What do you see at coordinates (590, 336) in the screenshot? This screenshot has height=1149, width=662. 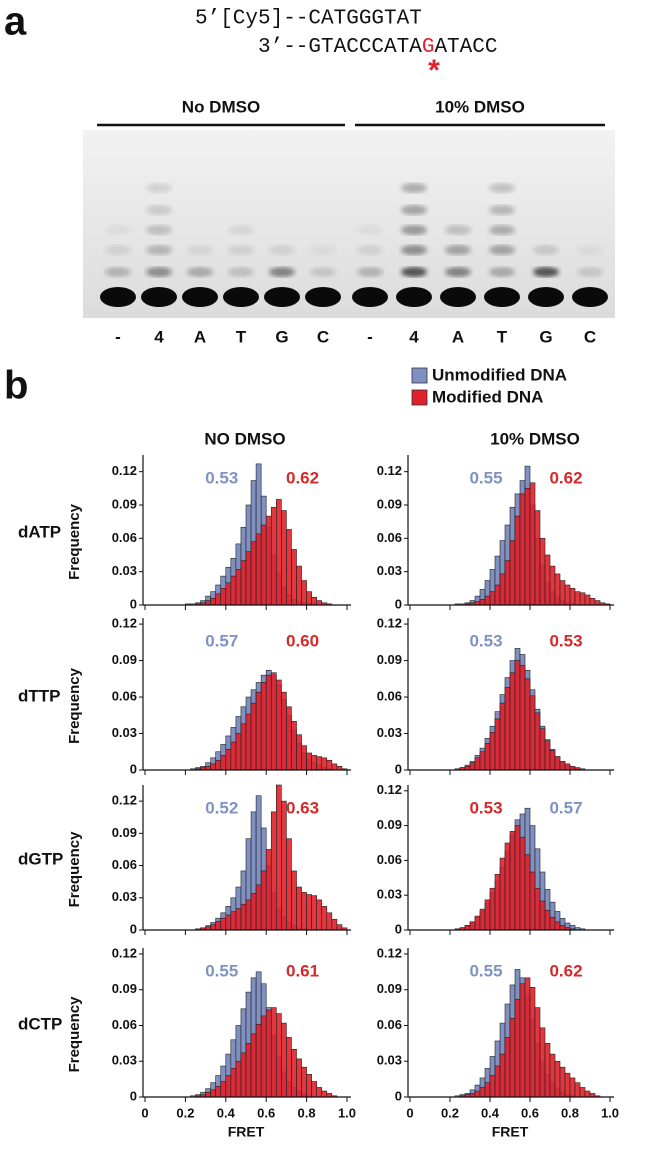 I see `lane-label: C` at bounding box center [590, 336].